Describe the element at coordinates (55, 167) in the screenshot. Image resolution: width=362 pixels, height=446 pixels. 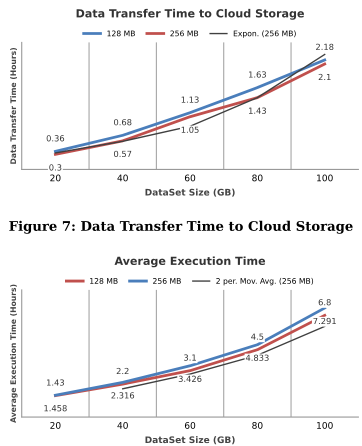
I see `data-label: 0.3` at that location.